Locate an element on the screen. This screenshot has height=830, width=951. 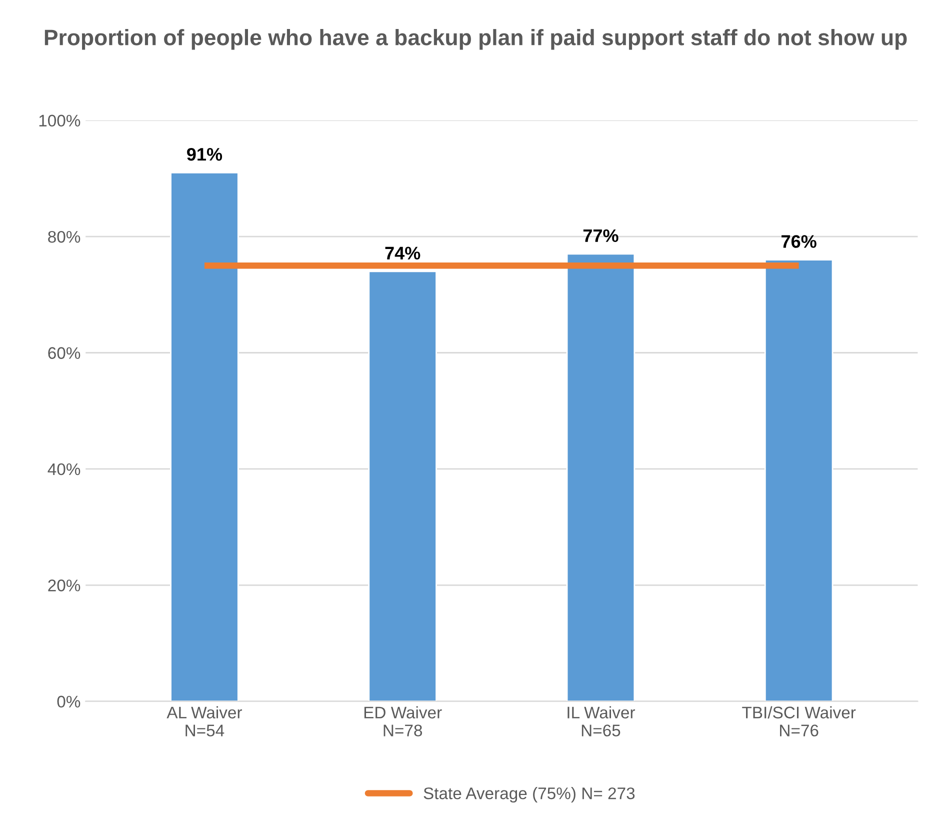
y-tick-label: 0% is located at coordinates (68, 702).